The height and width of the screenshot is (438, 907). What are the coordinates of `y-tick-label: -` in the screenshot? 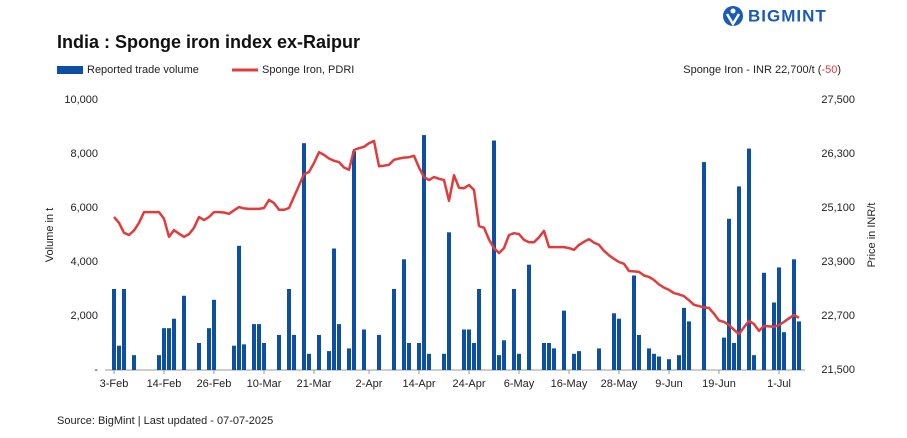 It's located at (96, 370).